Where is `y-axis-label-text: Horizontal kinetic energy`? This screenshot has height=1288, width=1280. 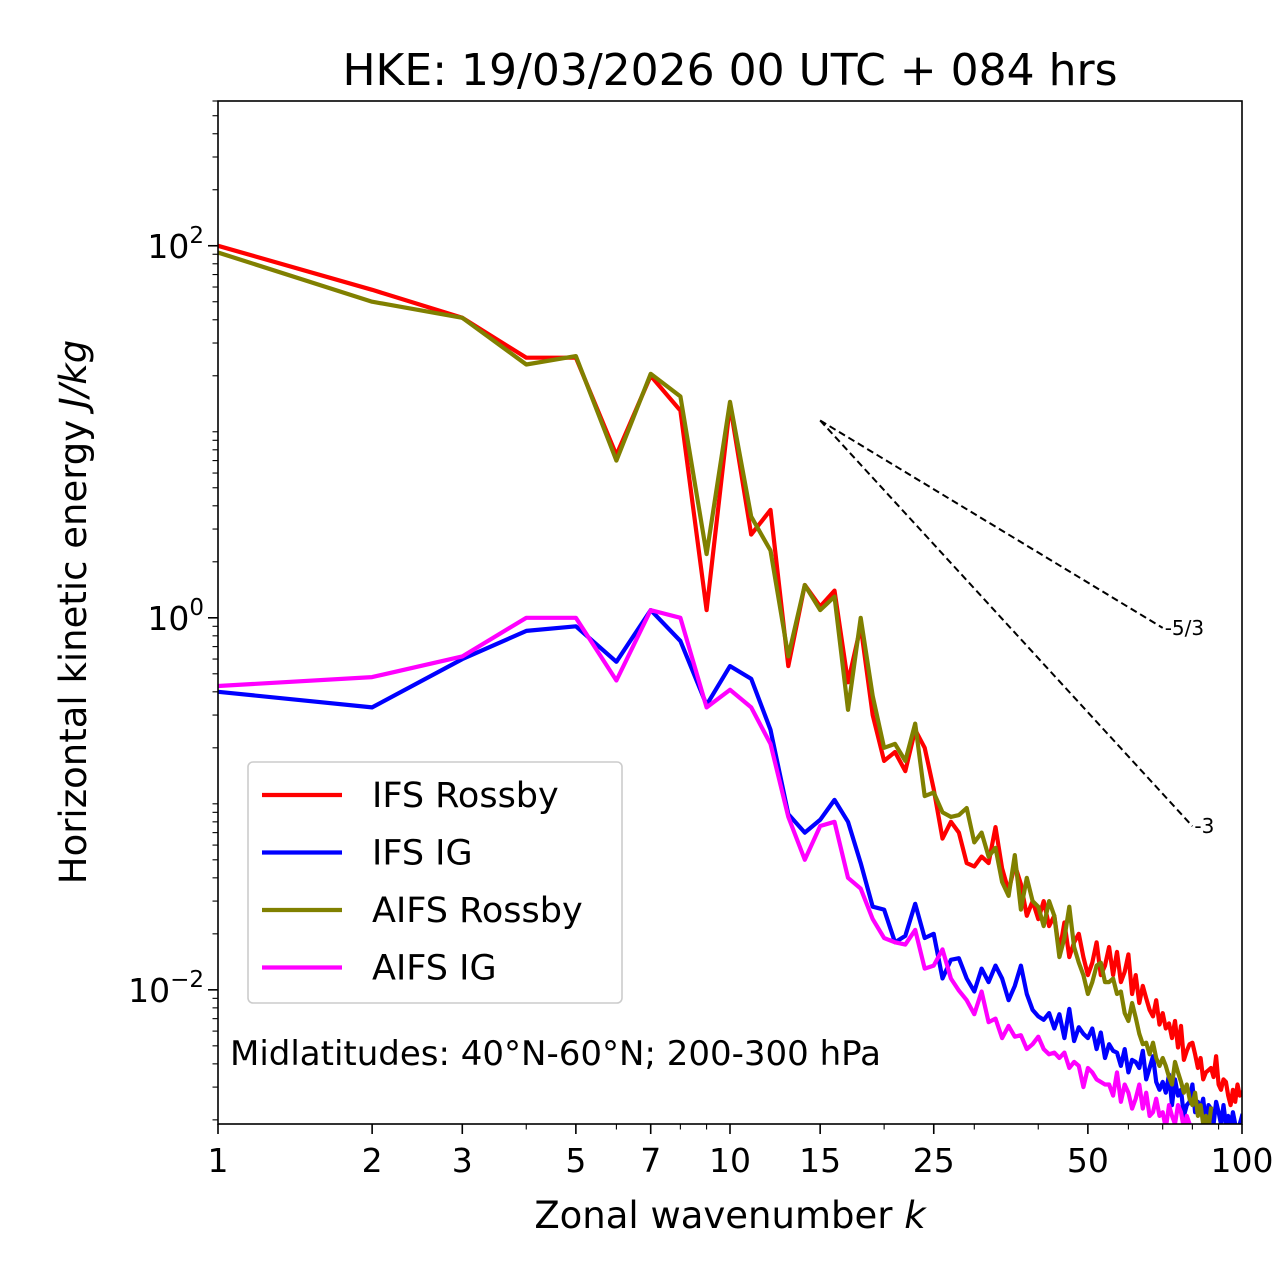
y-axis-label-text: Horizontal kinetic energy is located at coordinates (73, 646).